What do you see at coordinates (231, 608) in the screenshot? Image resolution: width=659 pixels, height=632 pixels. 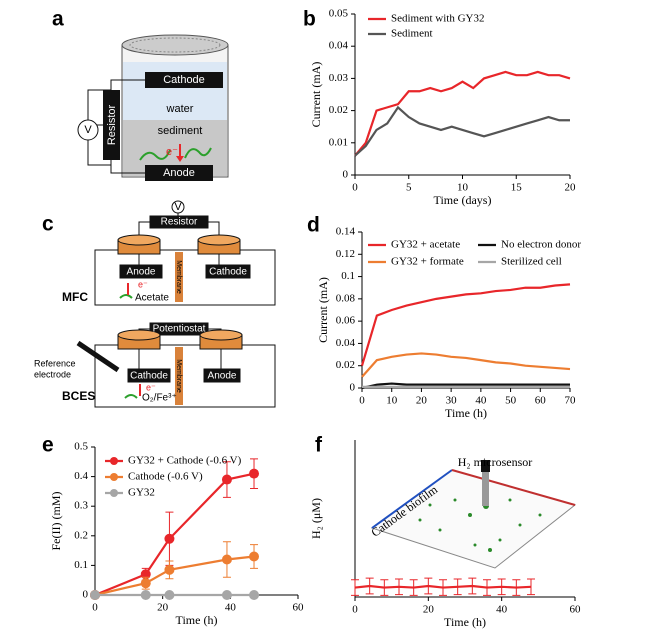 I see `x-tick-label: 40` at bounding box center [231, 608].